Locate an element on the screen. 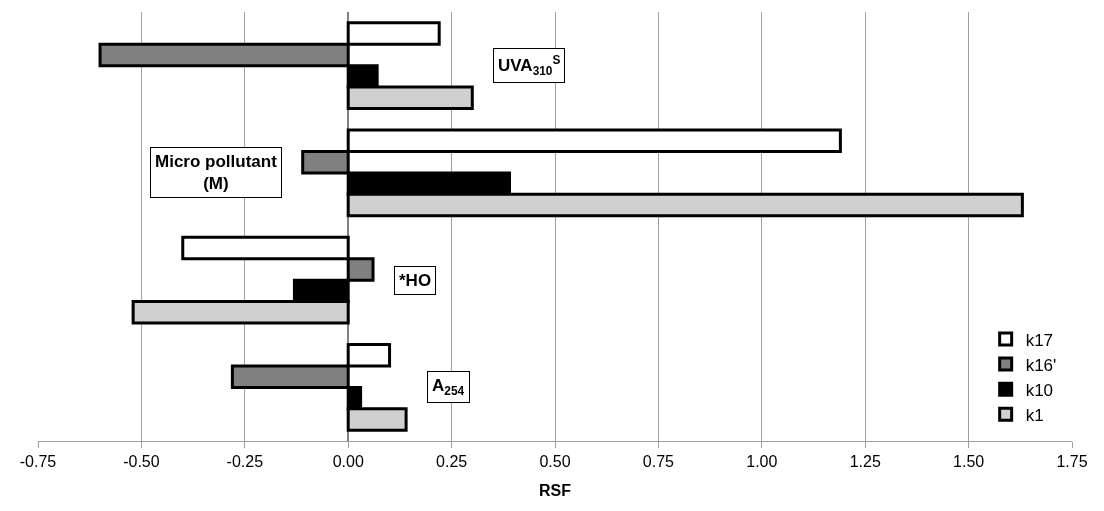 Image resolution: width=1104 pixels, height=511 pixels. x-tick-label: 1.00 is located at coordinates (762, 462).